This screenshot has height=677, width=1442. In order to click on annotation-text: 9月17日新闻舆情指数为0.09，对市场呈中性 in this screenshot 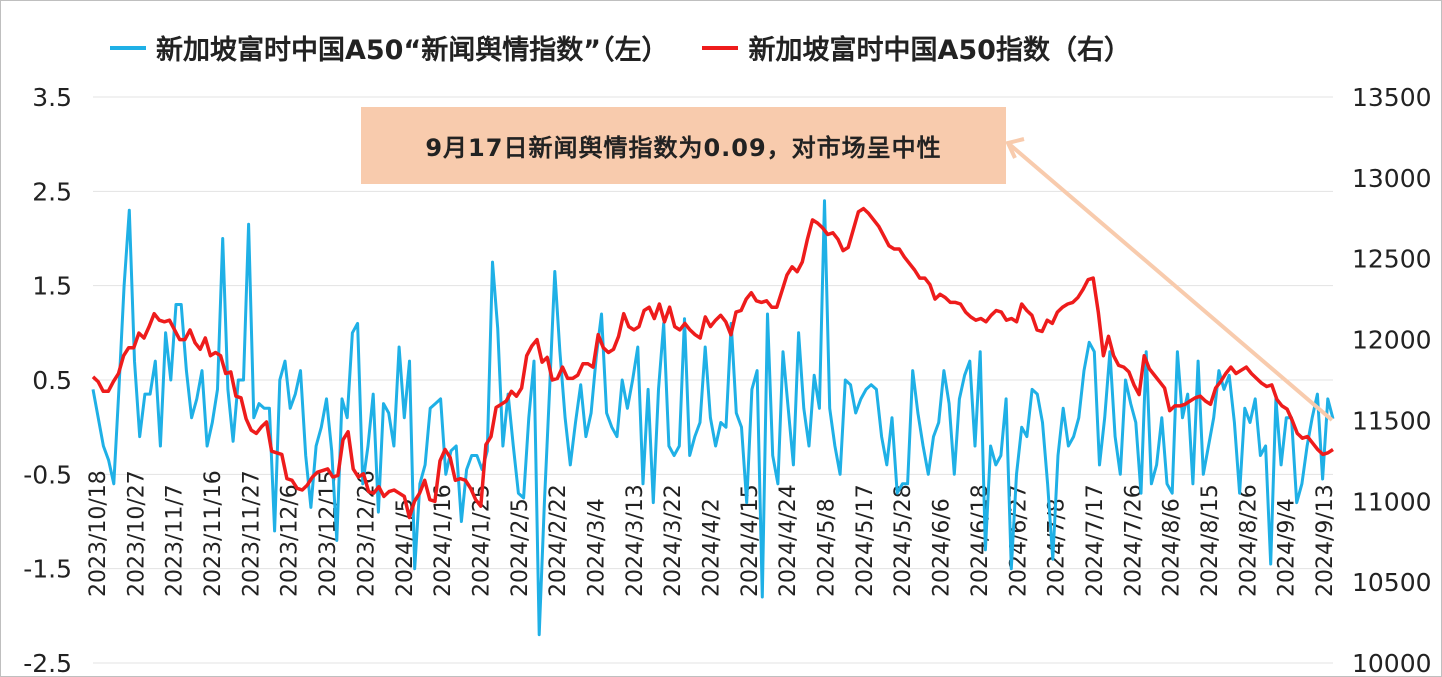, I will do `click(683, 148)`.